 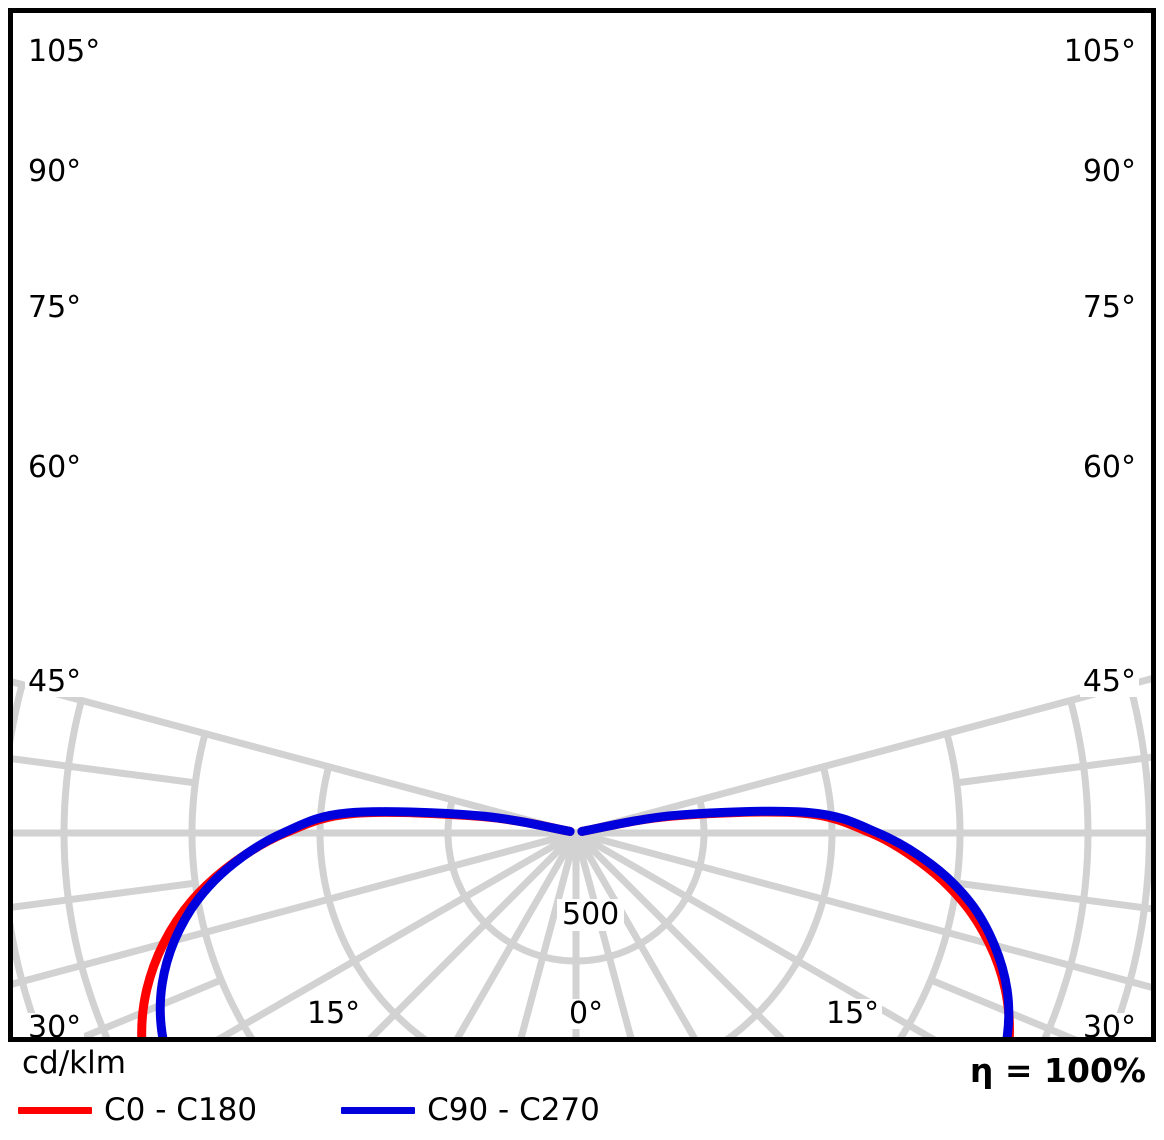 I want to click on angle-tick-right: 45°, so click(x=1109, y=682).